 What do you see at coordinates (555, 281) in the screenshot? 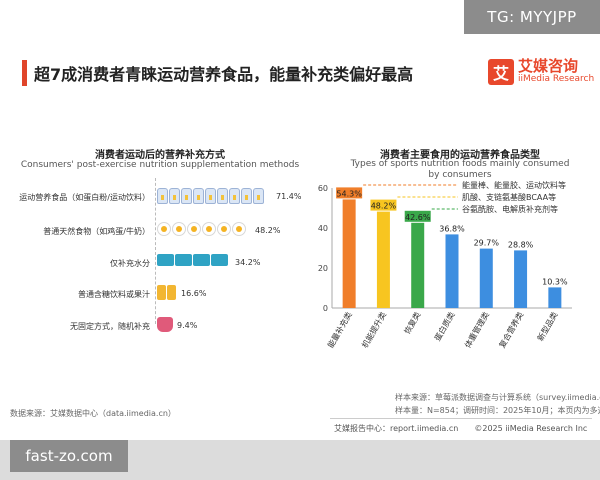
I see `value-label: 10.3%` at bounding box center [555, 281].